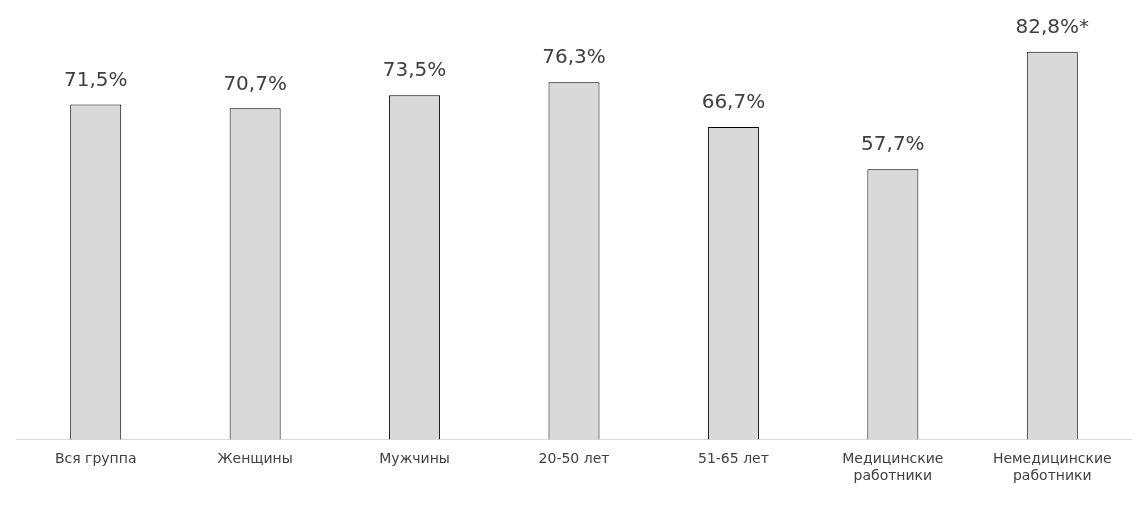  Describe the element at coordinates (893, 467) in the screenshot. I see `x-tick-label: Медицинские работники` at that location.